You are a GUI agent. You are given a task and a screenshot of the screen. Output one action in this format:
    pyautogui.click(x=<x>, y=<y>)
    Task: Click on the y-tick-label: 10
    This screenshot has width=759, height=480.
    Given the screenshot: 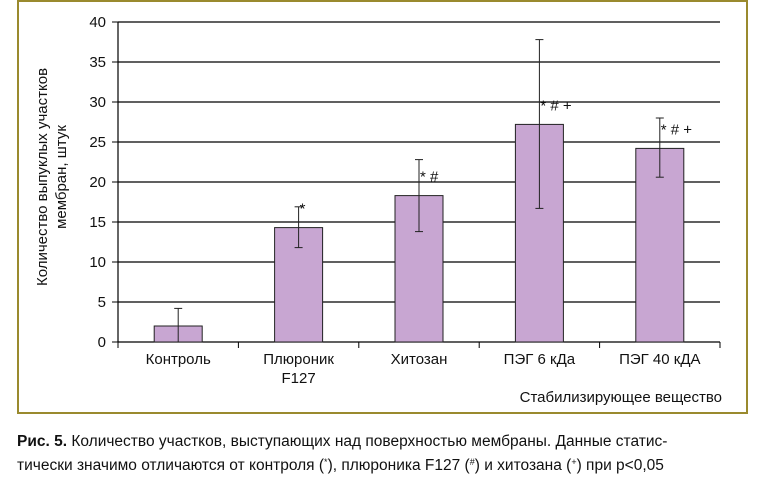 What is the action you would take?
    pyautogui.click(x=97, y=262)
    